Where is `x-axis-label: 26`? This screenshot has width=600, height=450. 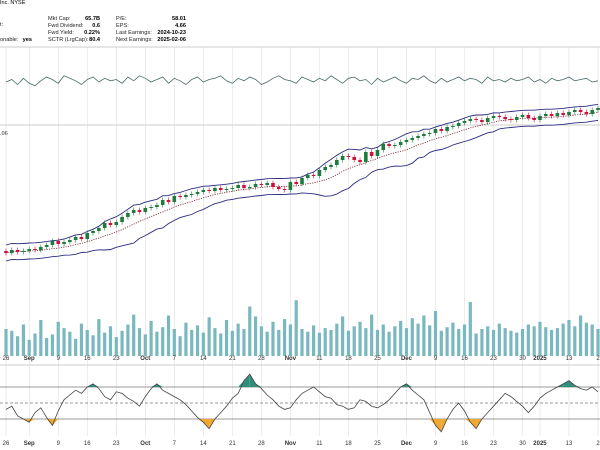
x-axis-label: 26 is located at coordinates (6, 444).